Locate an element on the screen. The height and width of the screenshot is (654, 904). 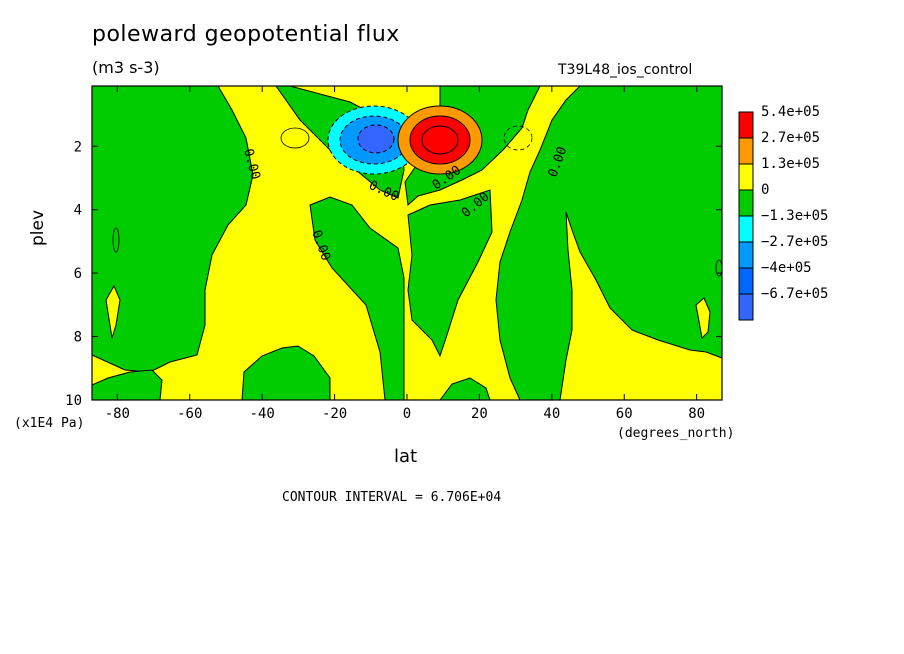
negative-core-inner is located at coordinates (376, 139).